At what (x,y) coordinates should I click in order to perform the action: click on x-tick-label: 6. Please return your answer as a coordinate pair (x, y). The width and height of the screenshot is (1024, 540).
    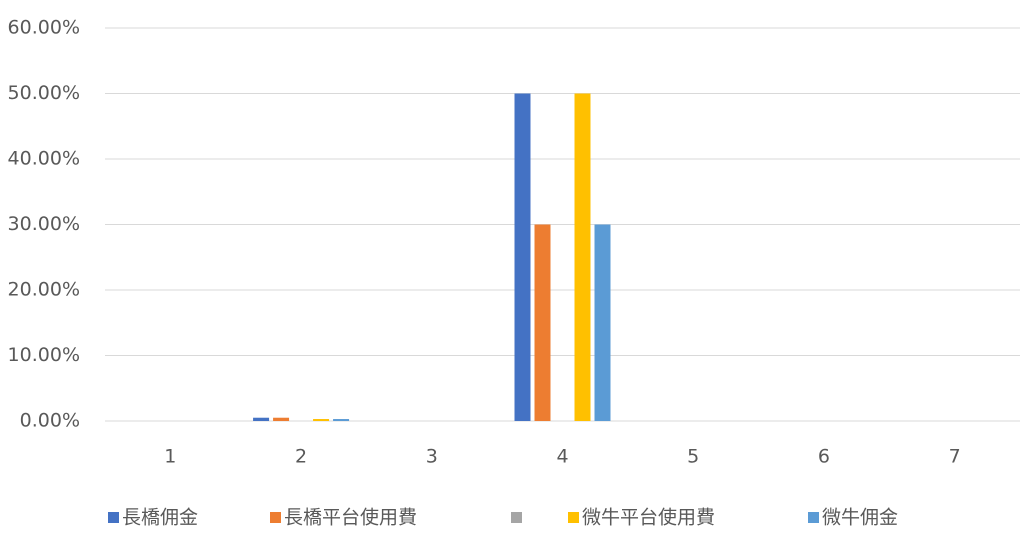
    Looking at the image, I should click on (824, 457).